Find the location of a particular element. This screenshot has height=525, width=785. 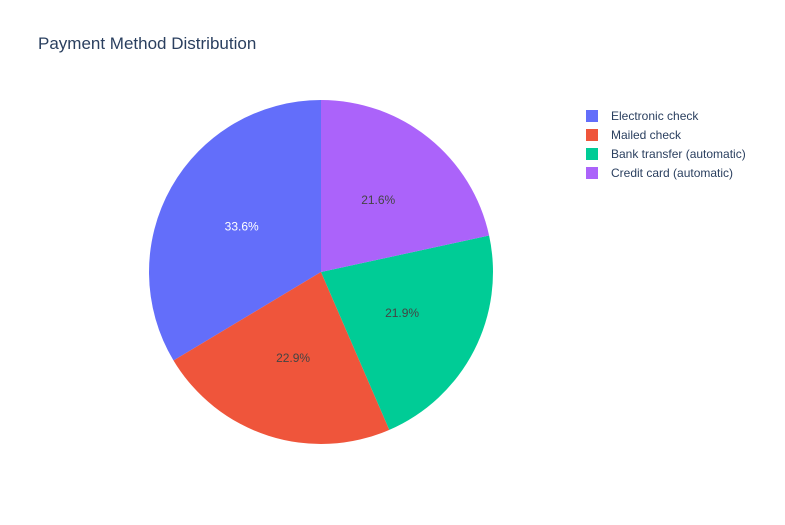

slice-label-bank-transfer-automatic: 21.9% is located at coordinates (402, 313).